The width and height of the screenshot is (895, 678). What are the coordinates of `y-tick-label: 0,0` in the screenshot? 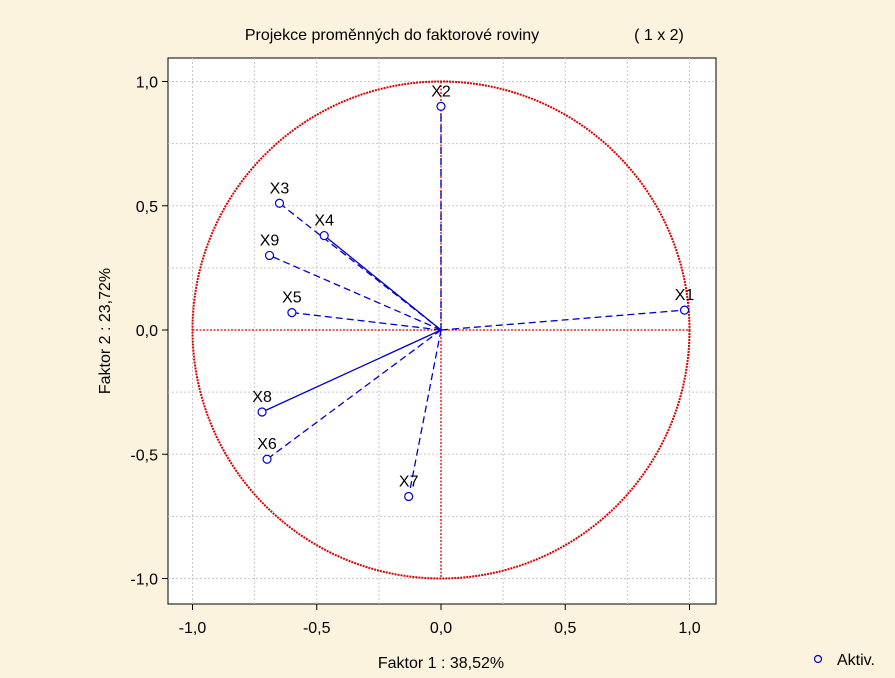 It's located at (147, 331).